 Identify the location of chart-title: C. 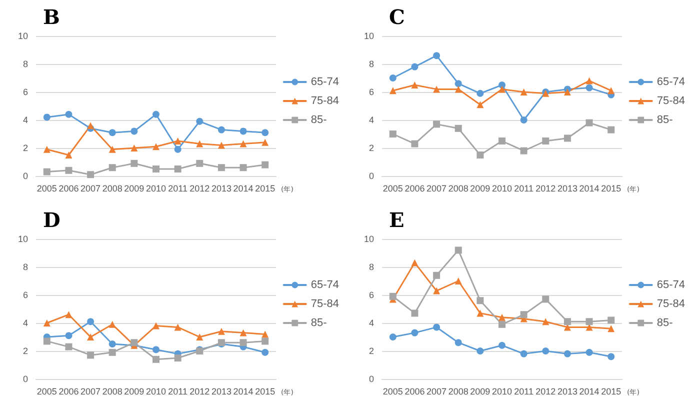
(397, 17).